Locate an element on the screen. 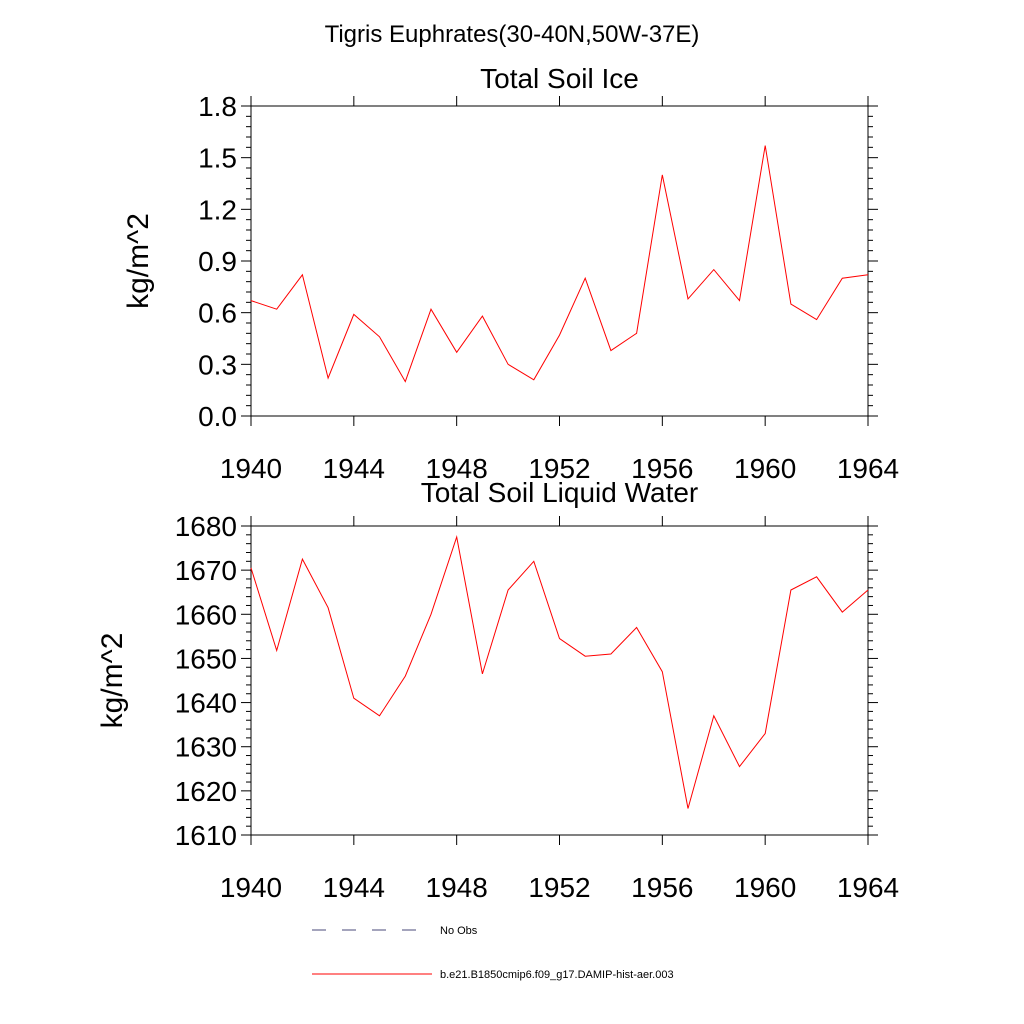 Image resolution: width=1024 pixels, height=1024 pixels. y-tick-label: 0.6 is located at coordinates (217, 313).